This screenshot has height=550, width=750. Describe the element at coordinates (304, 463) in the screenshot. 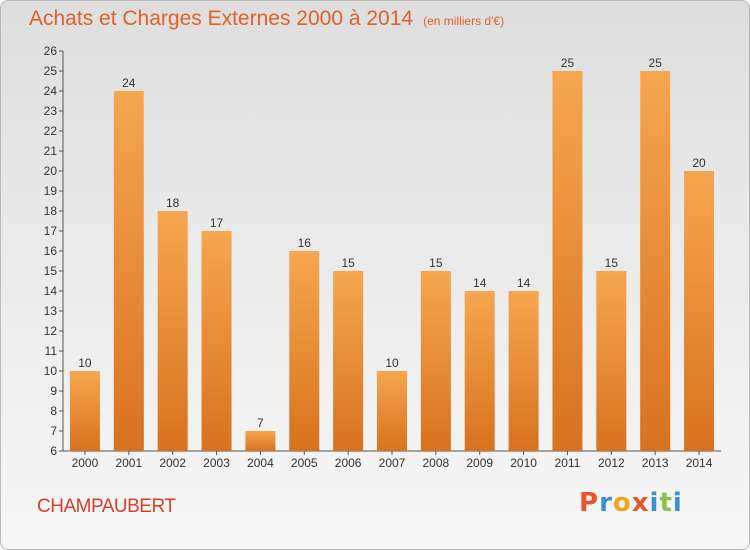

I see `x-tick-label-2005: 2005` at that location.